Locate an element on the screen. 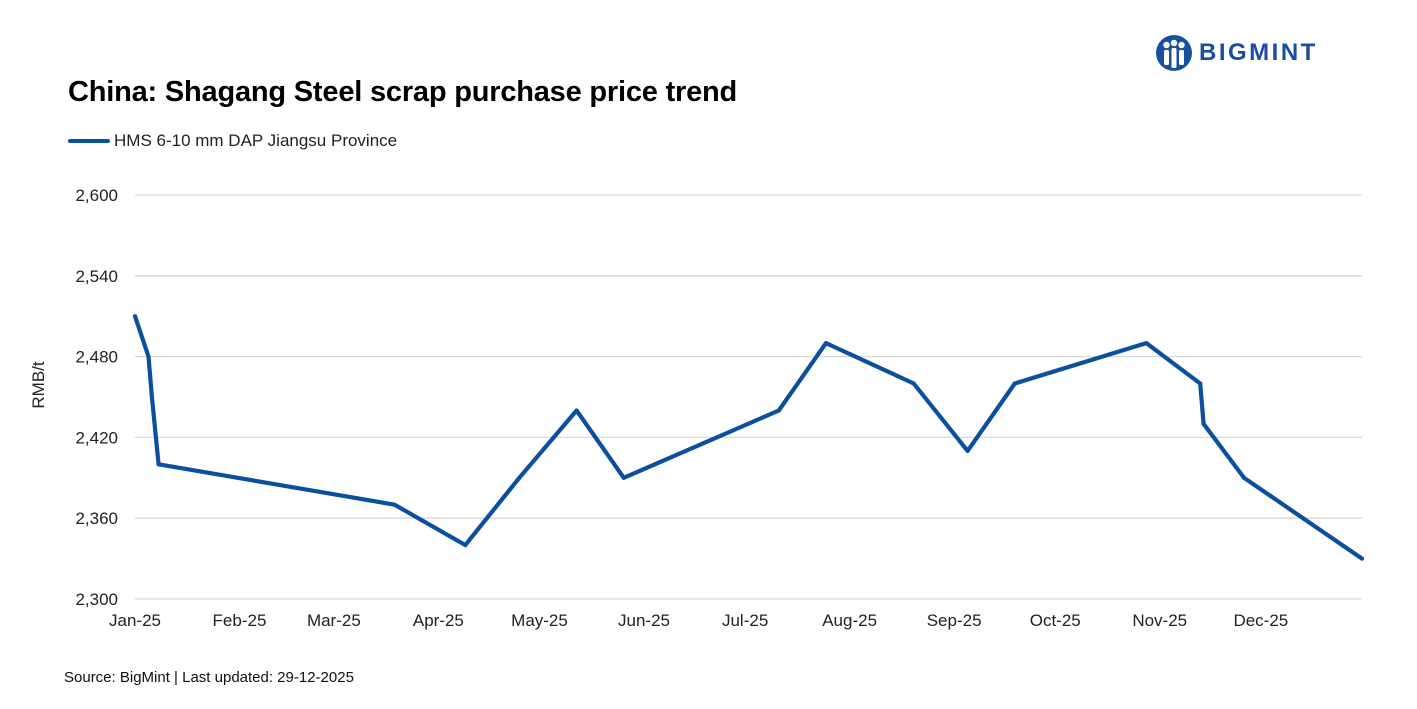  y-tick-label: 2,600 is located at coordinates (96, 195).